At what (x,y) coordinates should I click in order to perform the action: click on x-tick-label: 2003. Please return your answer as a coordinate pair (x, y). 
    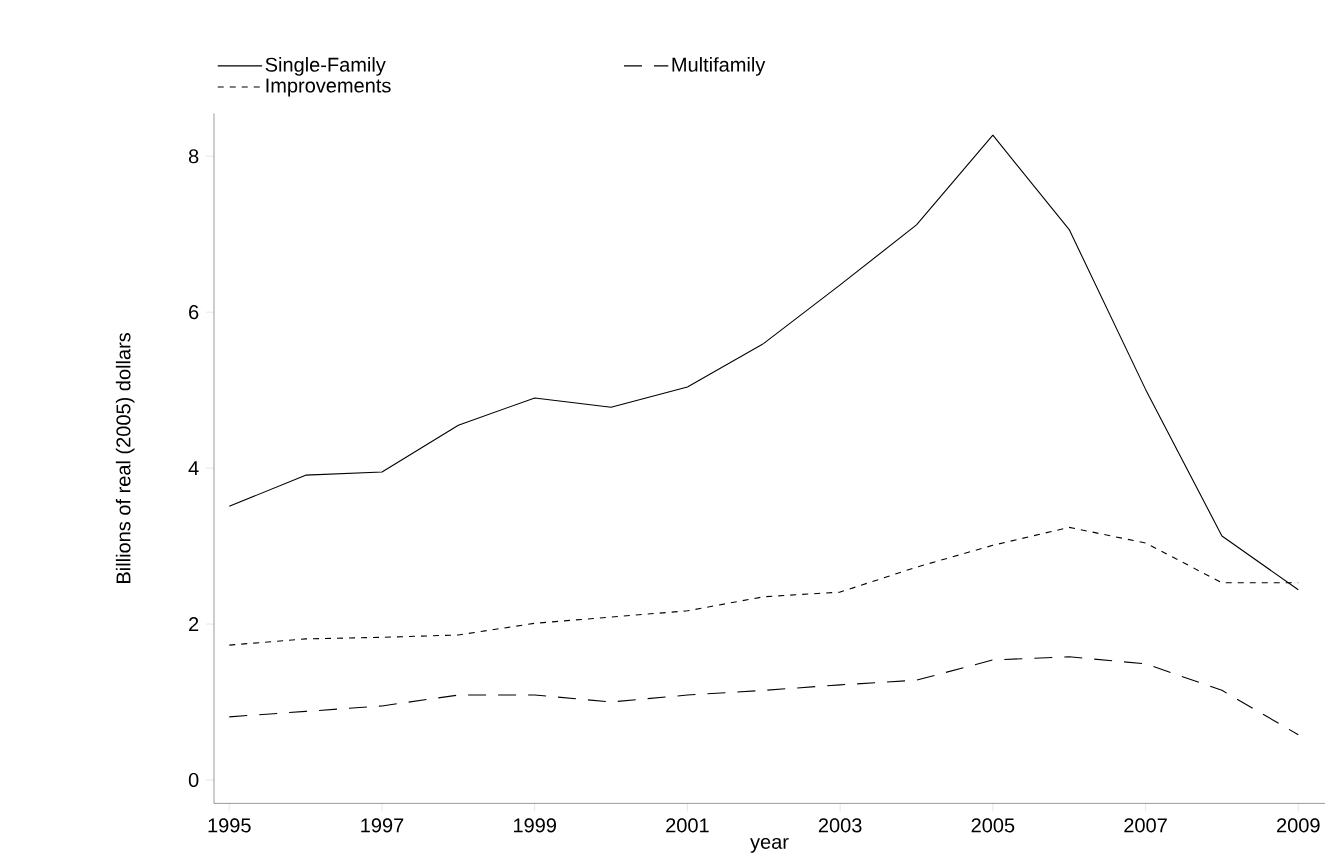
    Looking at the image, I should click on (840, 825).